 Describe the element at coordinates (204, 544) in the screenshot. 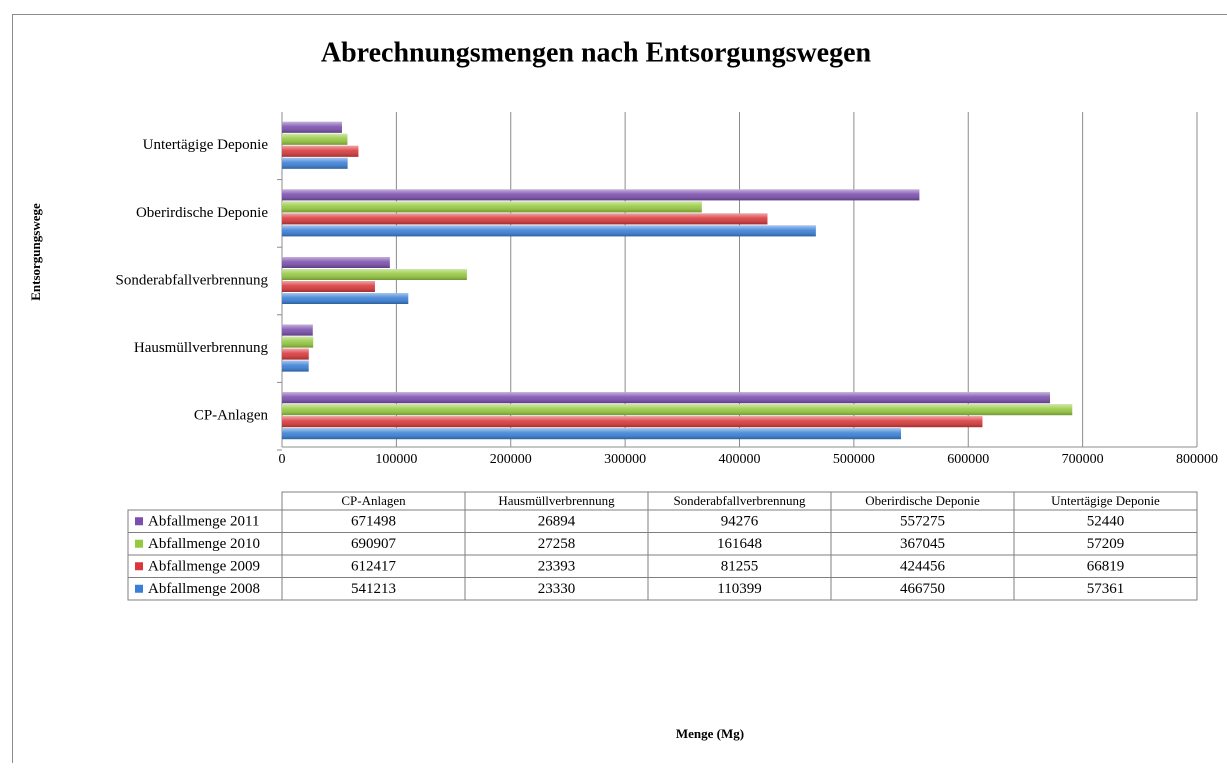

I see `legend-label: Abfallmenge 2010` at that location.